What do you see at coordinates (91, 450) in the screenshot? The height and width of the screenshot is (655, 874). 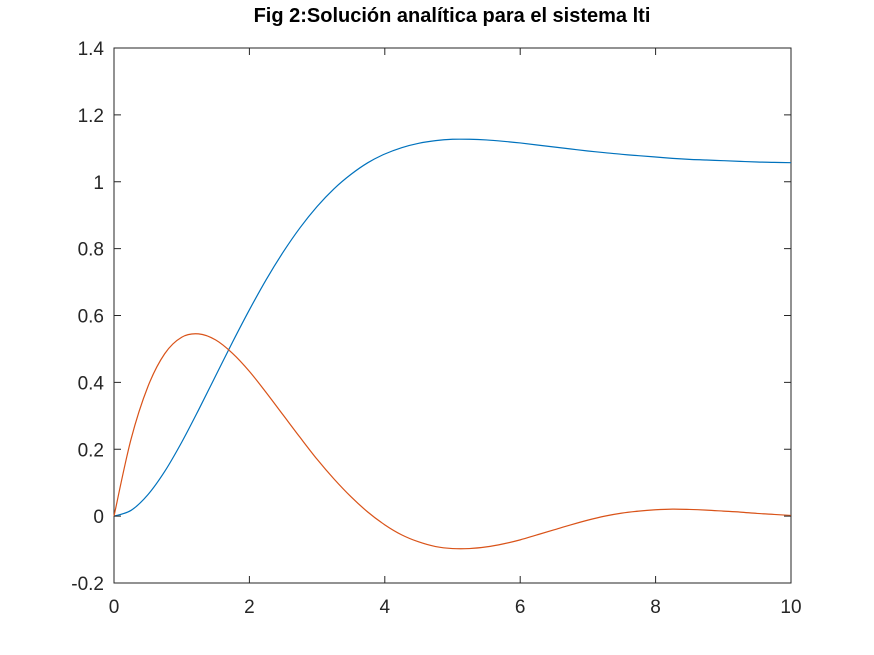 I see `y-tick-label: 0.2` at bounding box center [91, 450].